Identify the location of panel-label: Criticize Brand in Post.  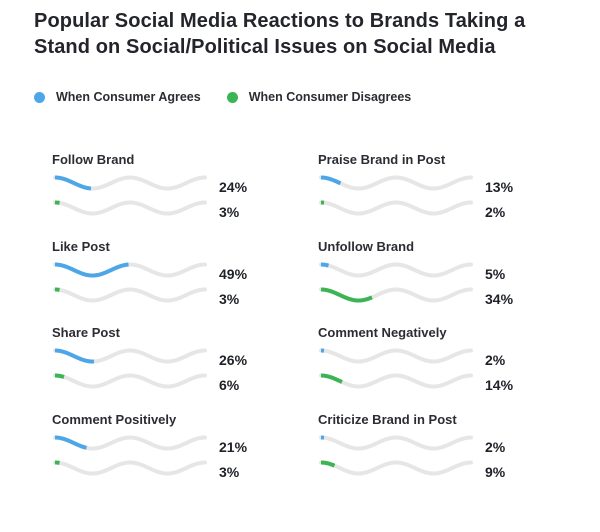
(387, 419).